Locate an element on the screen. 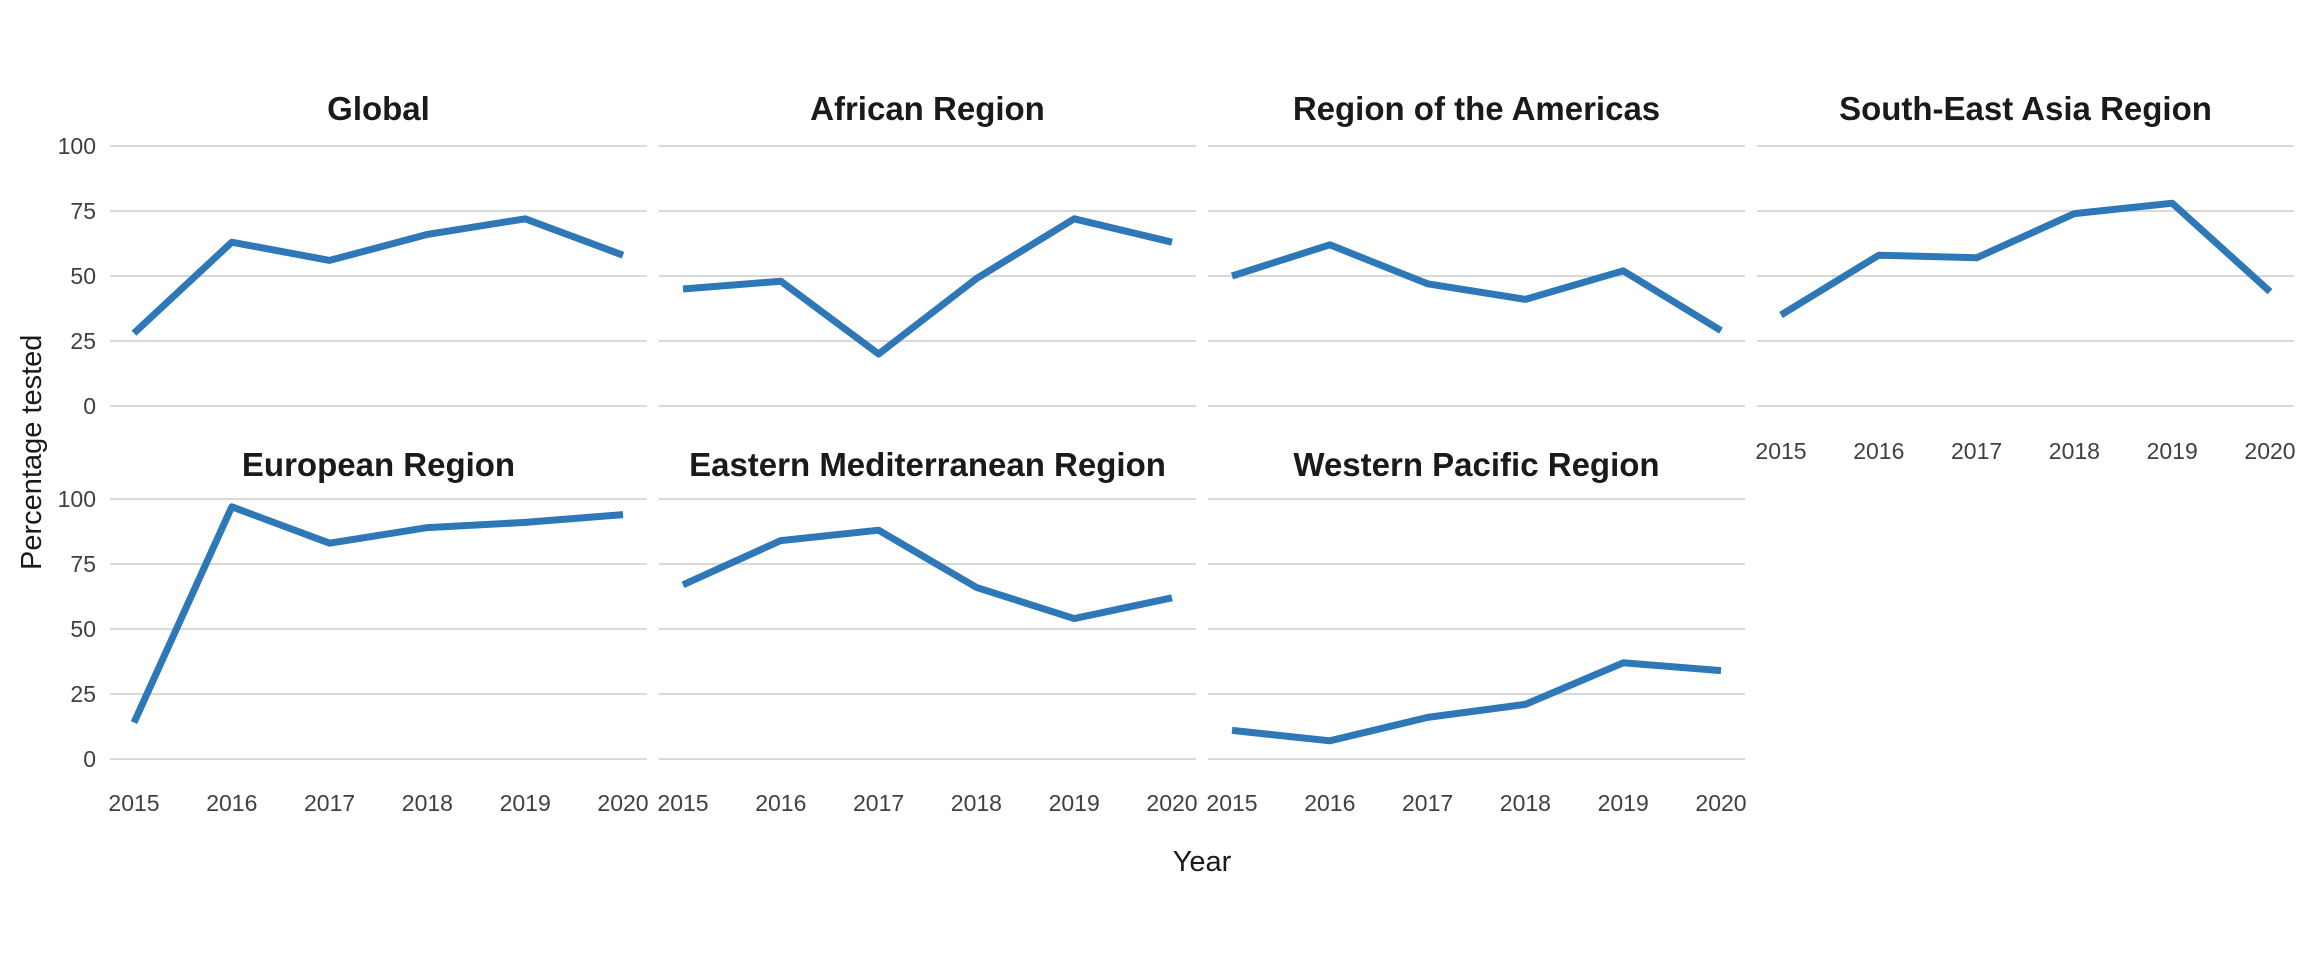 This screenshot has height=960, width=2304. y-axis-title: Percentage tested is located at coordinates (32, 452).